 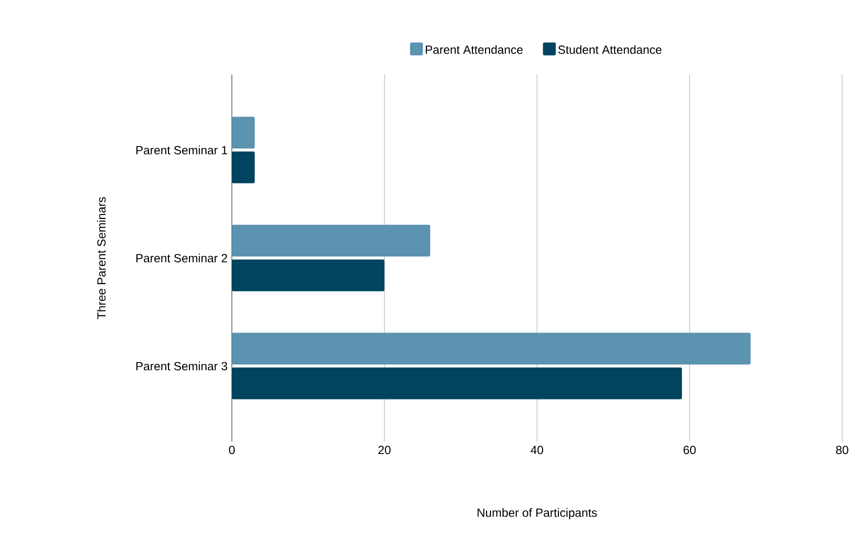 What do you see at coordinates (842, 450) in the screenshot?
I see `x-tick-label: 80` at bounding box center [842, 450].